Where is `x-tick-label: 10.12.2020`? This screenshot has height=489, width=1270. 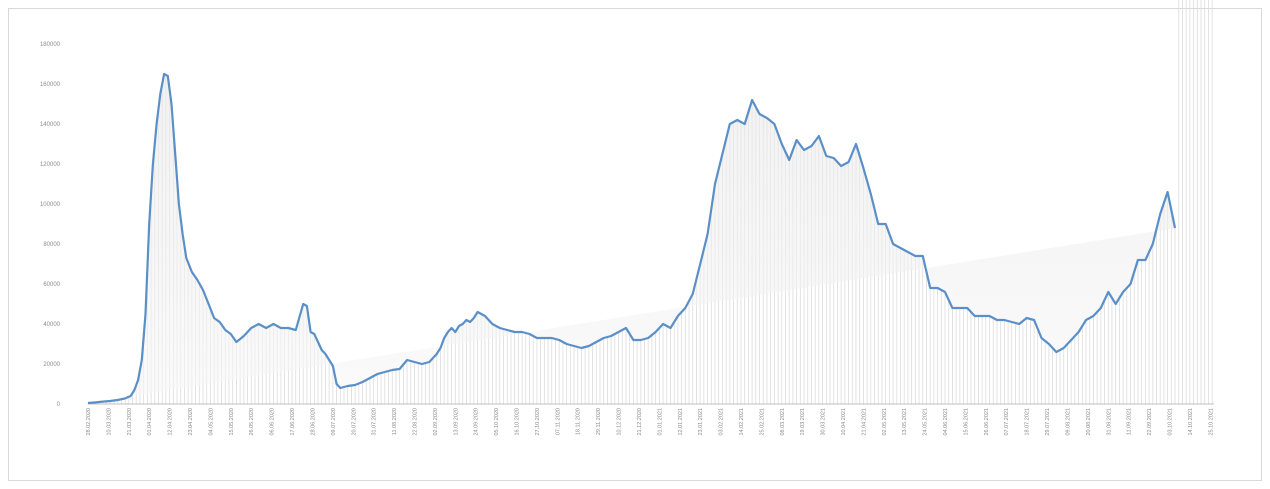 x-tick-label: 10.12.2020 is located at coordinates (620, 422).